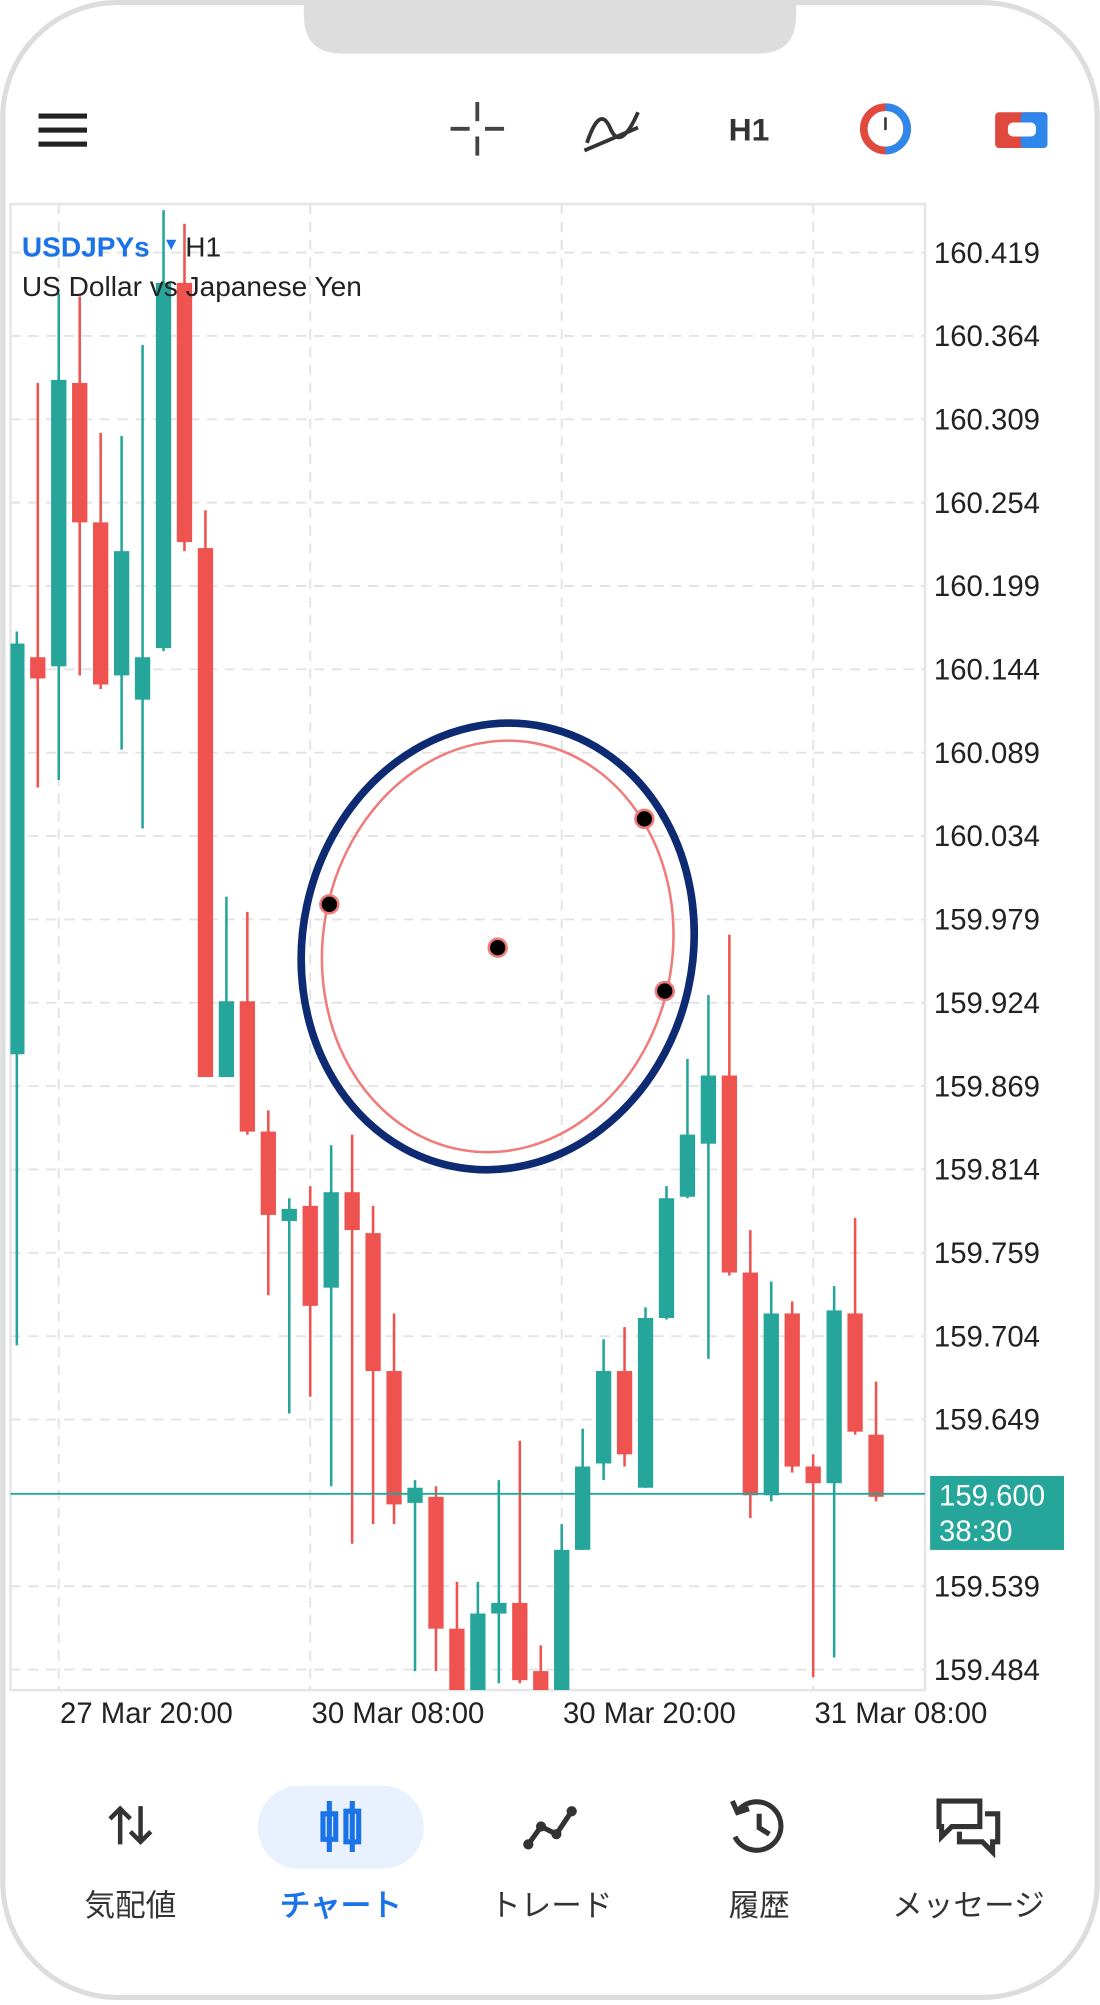  I want to click on y-tick-label: 159.539, so click(987, 1586).